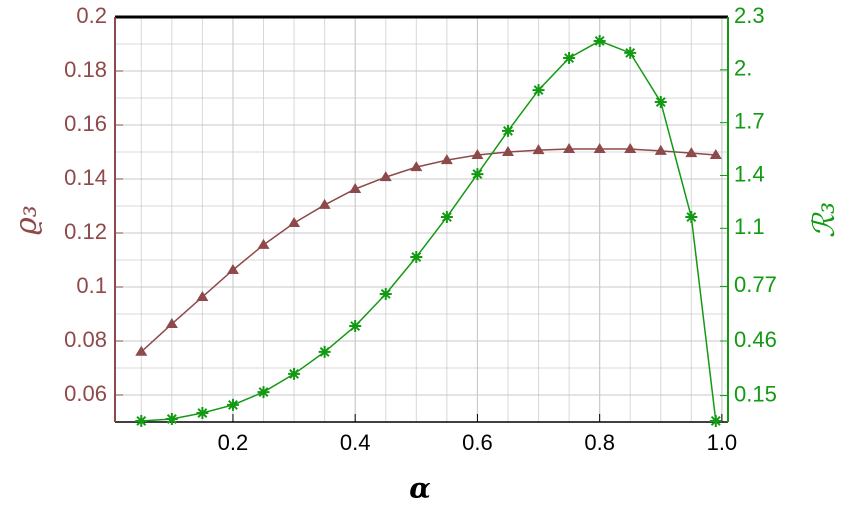 Image resolution: width=852 pixels, height=514 pixels. What do you see at coordinates (85, 339) in the screenshot?
I see `y-tick-label: 0.08` at bounding box center [85, 339].